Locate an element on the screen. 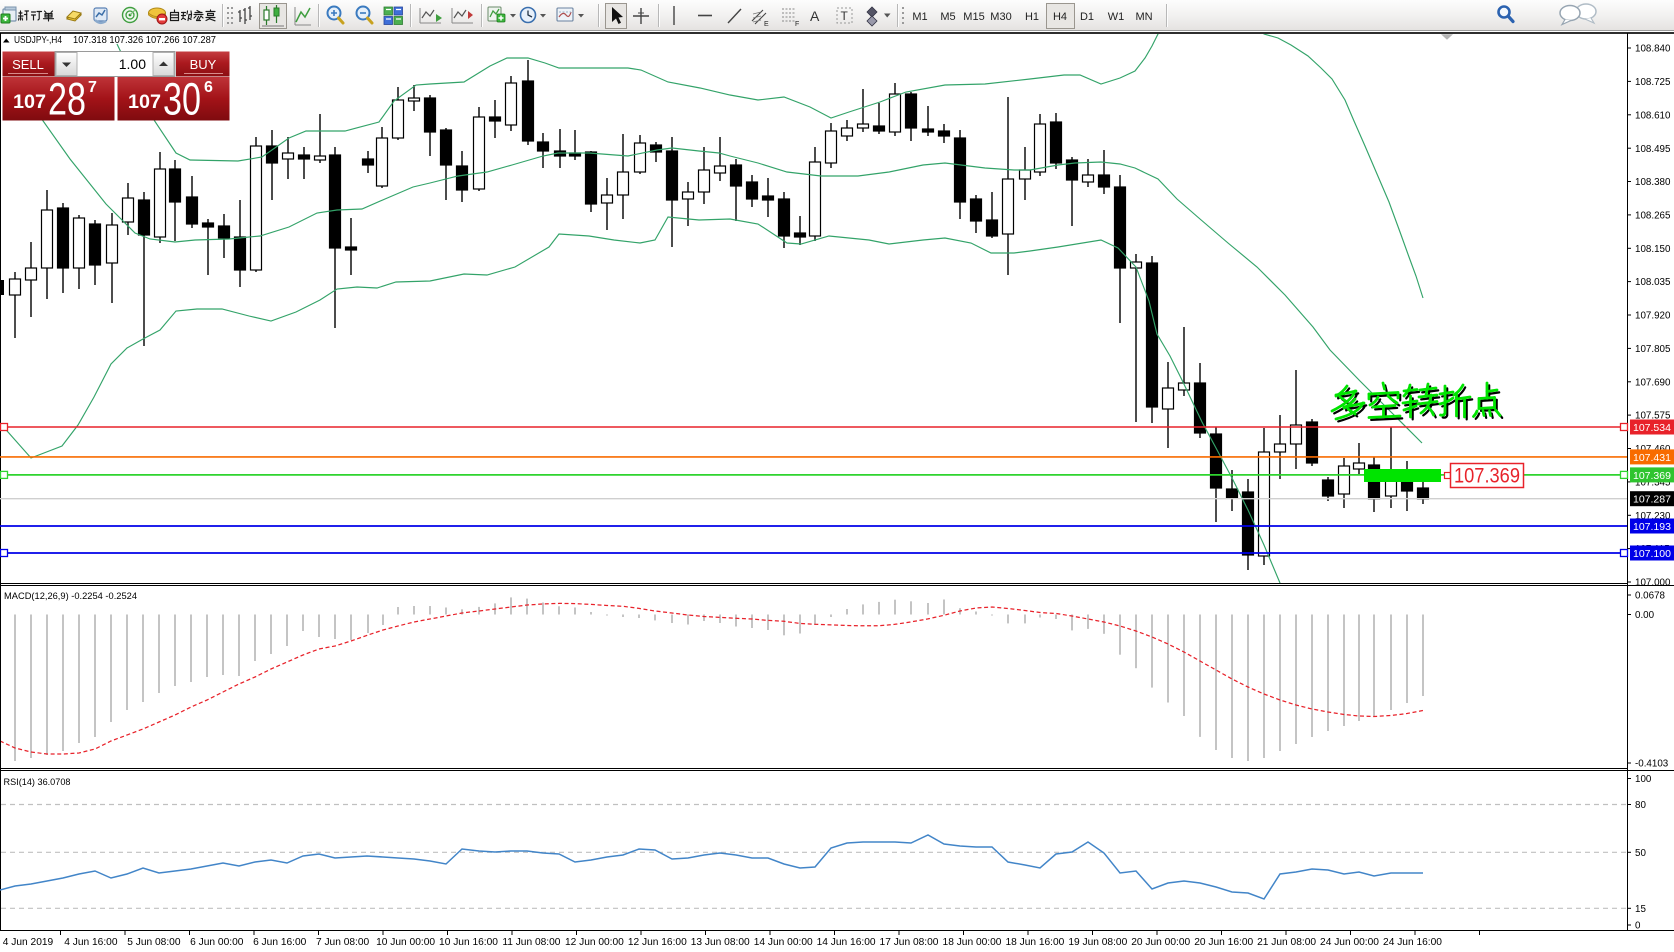 This screenshot has height=952, width=1674. svg-text: 24 Jun 00:00 is located at coordinates (1349, 942).